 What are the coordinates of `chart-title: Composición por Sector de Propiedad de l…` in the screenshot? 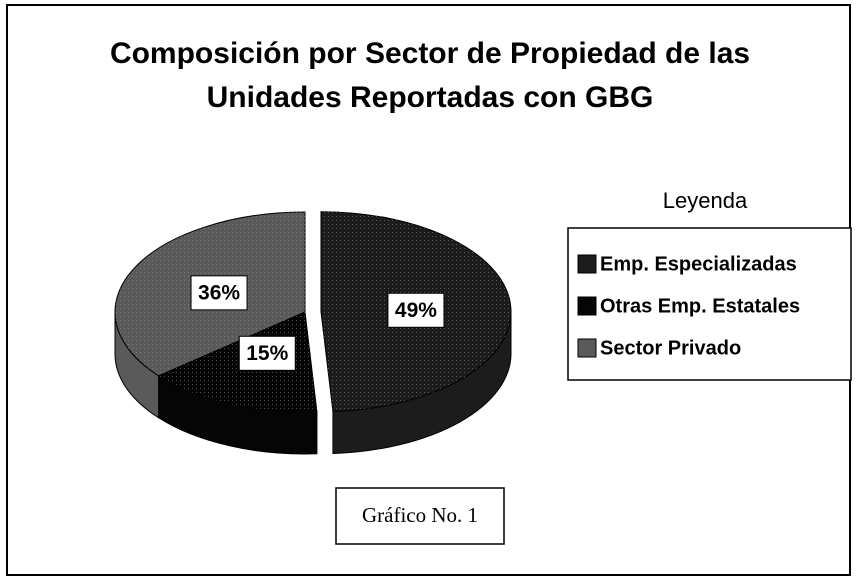 It's located at (430, 75).